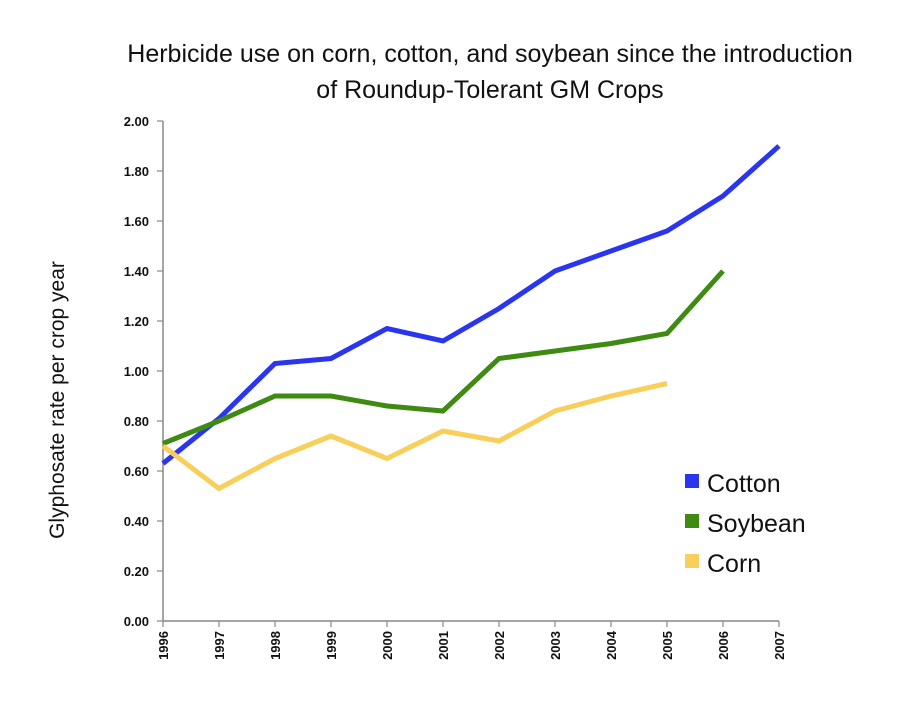 The width and height of the screenshot is (900, 717). Describe the element at coordinates (275, 645) in the screenshot. I see `x-tick-label: 1998` at that location.